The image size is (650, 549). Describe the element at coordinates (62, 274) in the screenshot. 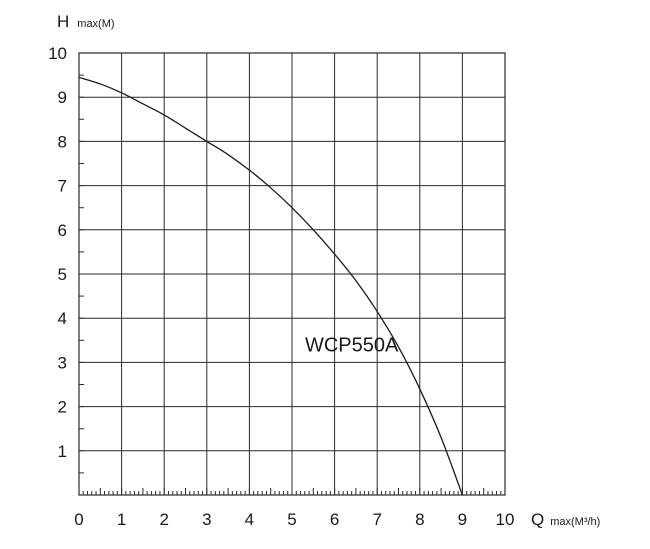

I see `y-tick-label: 5` at that location.